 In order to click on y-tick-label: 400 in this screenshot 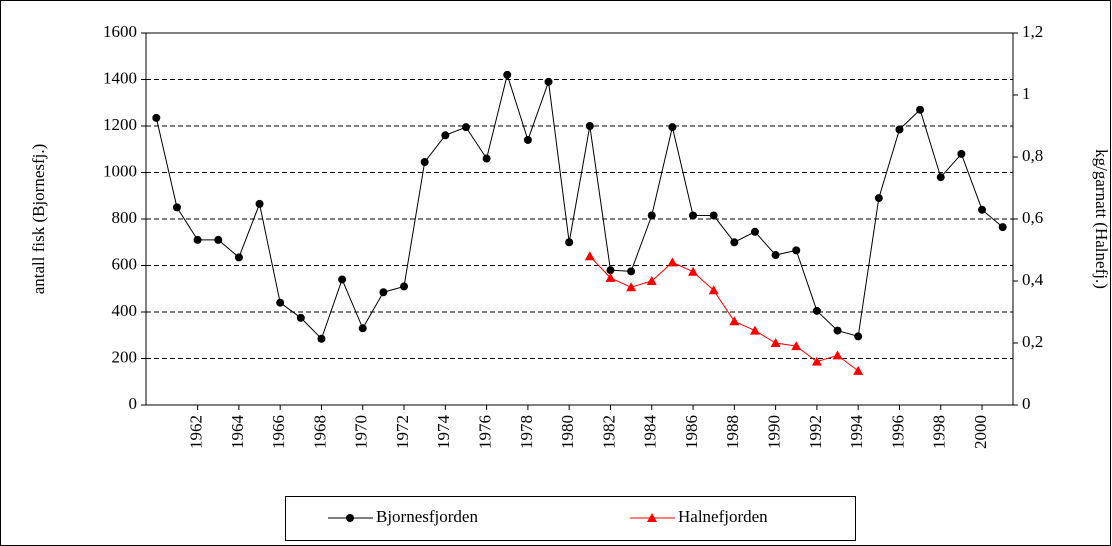, I will do `click(125, 310)`.